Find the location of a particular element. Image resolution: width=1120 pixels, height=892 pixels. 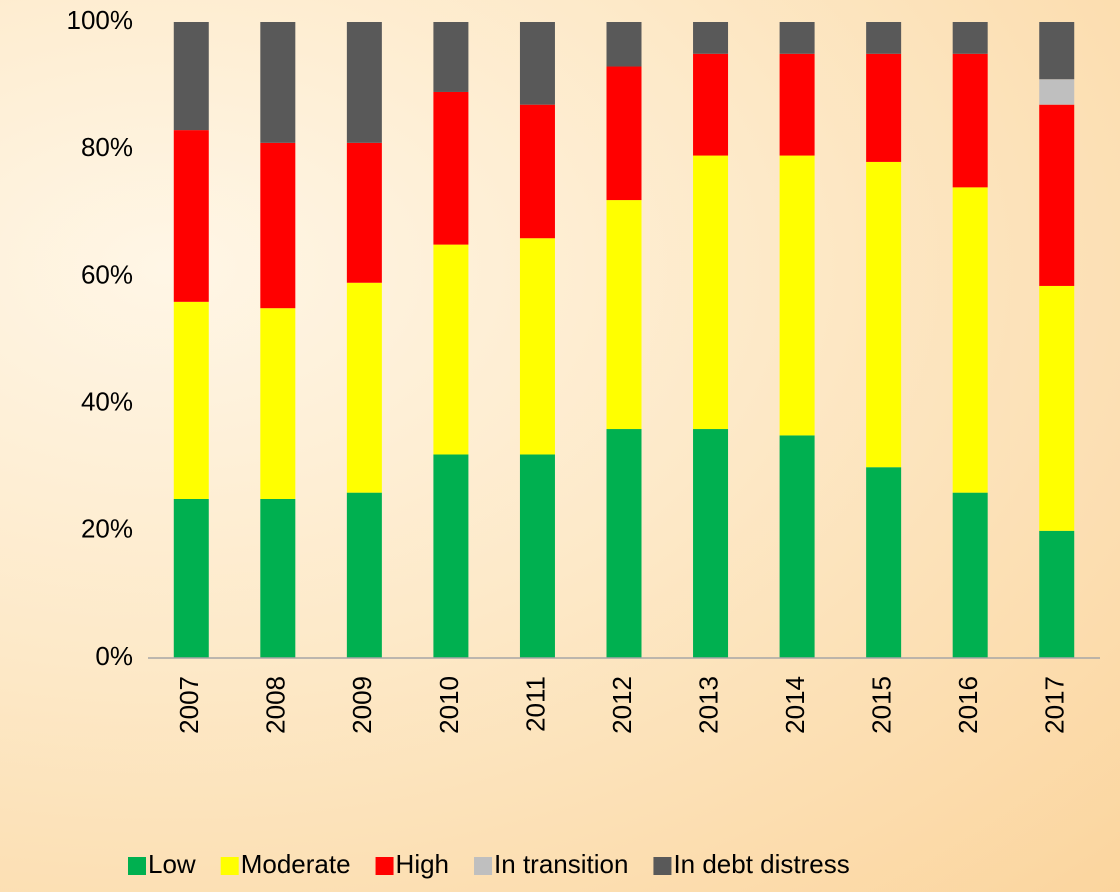

x-tick-label: 2010 is located at coordinates (449, 705).